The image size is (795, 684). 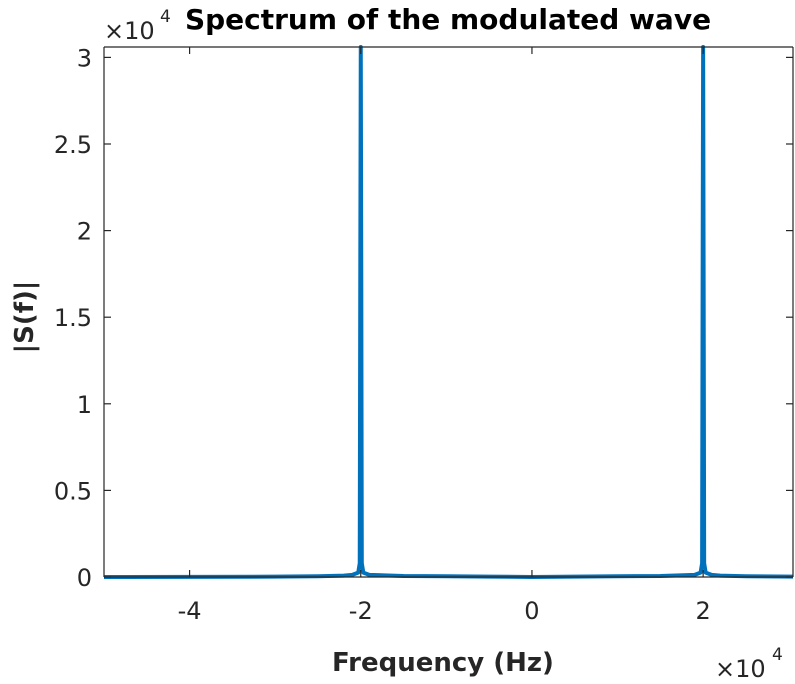 What do you see at coordinates (73, 145) in the screenshot?
I see `y-tick-label-5: 2.5` at bounding box center [73, 145].